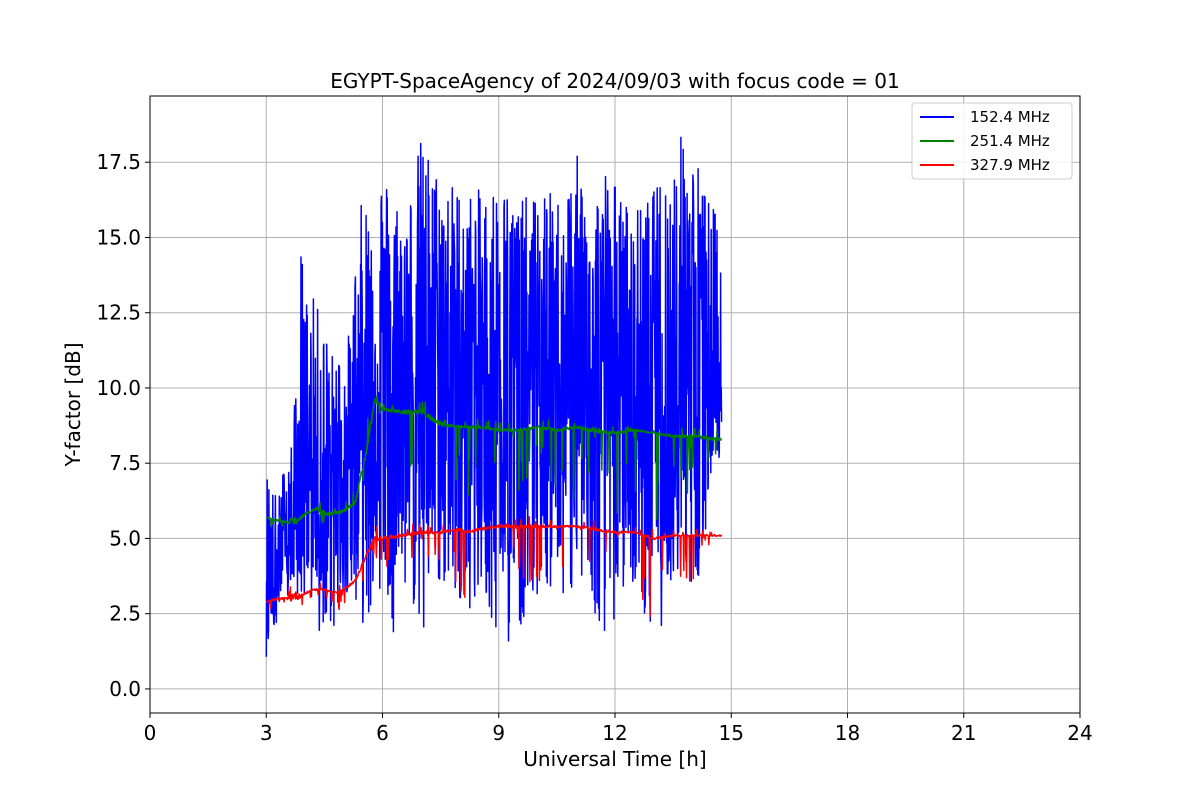  I want to click on y-tick-label: 12.5, so click(118, 313).